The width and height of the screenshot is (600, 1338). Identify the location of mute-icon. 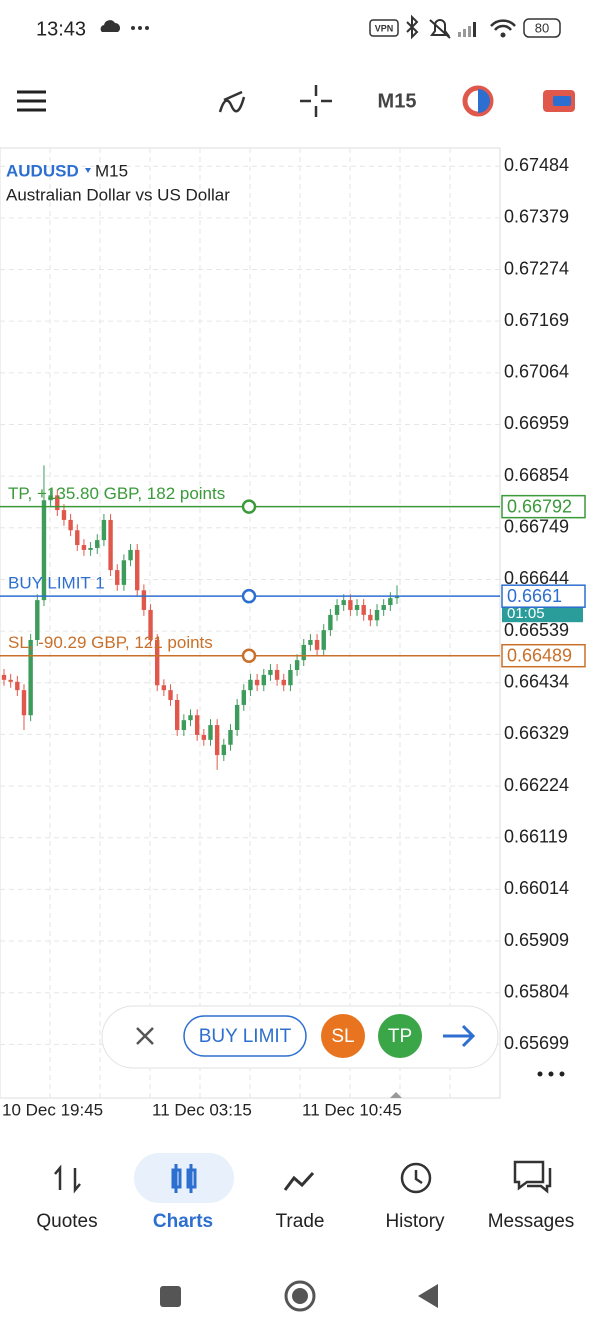
(440, 29).